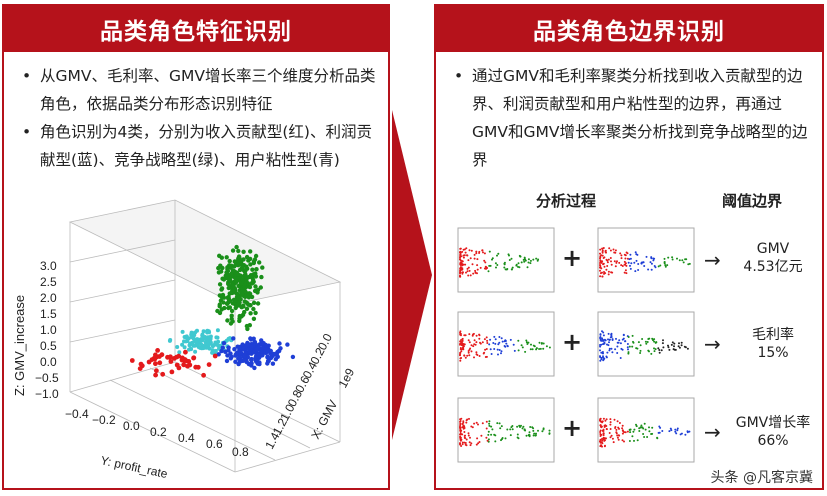 The height and width of the screenshot is (496, 827). I want to click on column-header-threshold: 阈值边界, so click(752, 201).